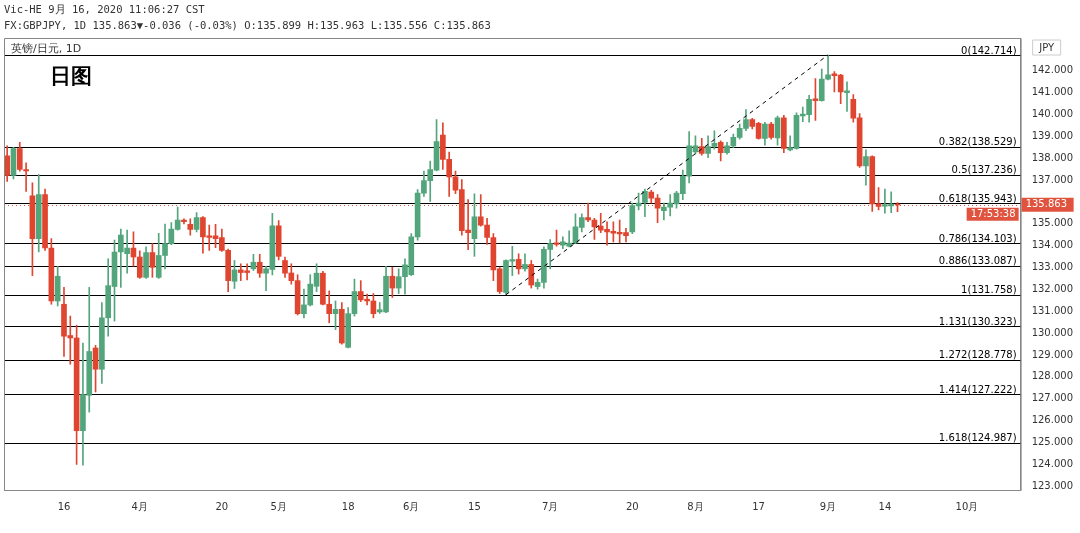  I want to click on ref-line-label: 1.131(130.323), so click(977, 321).